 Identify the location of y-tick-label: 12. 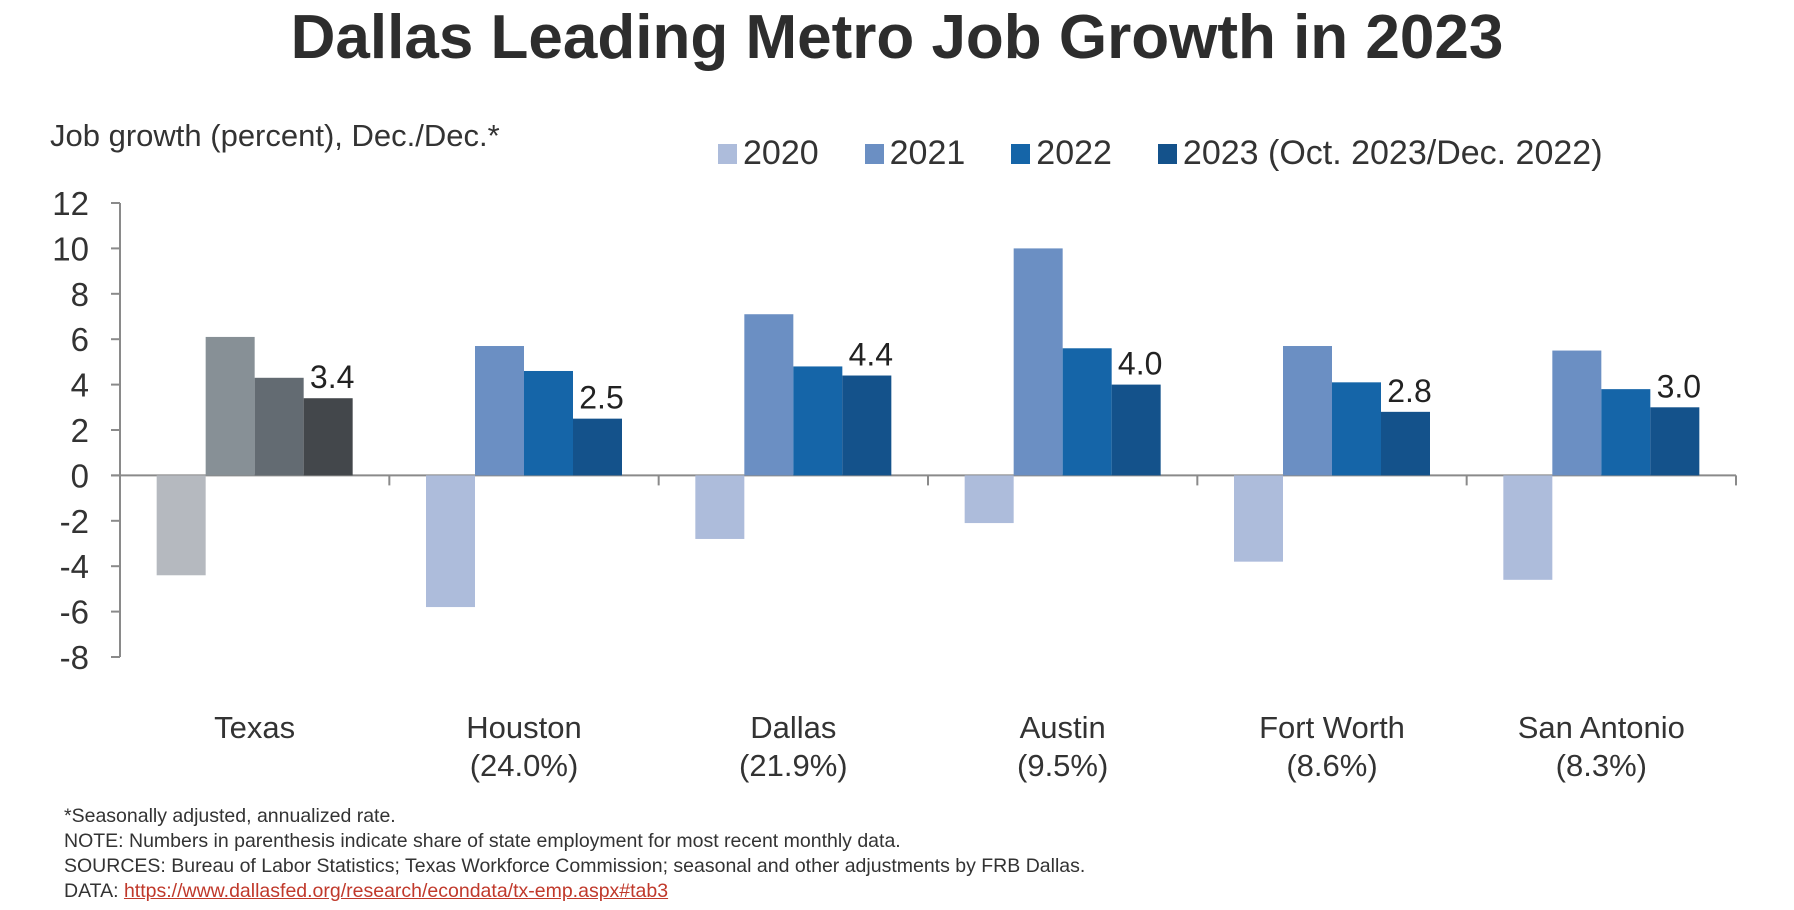
(70, 203).